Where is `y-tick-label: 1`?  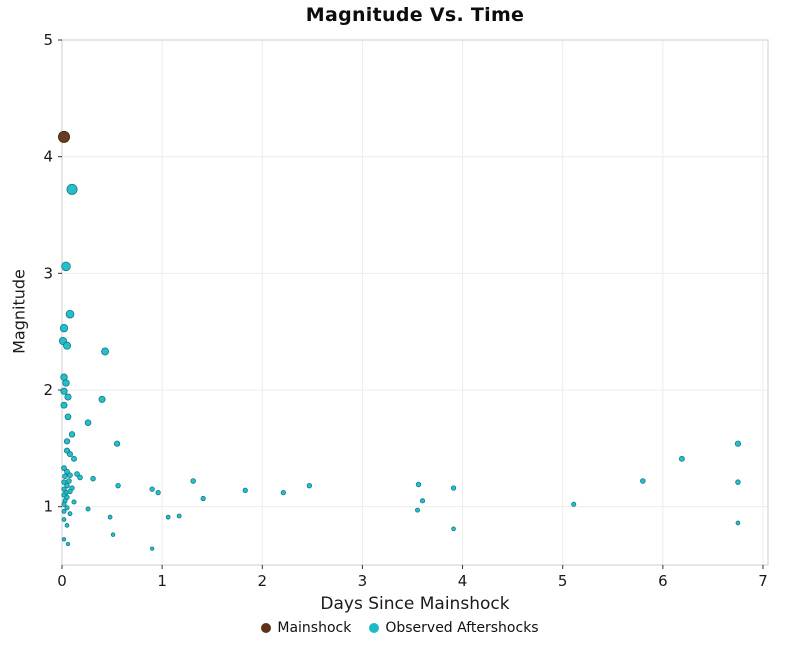
y-tick-label: 1 is located at coordinates (48, 507).